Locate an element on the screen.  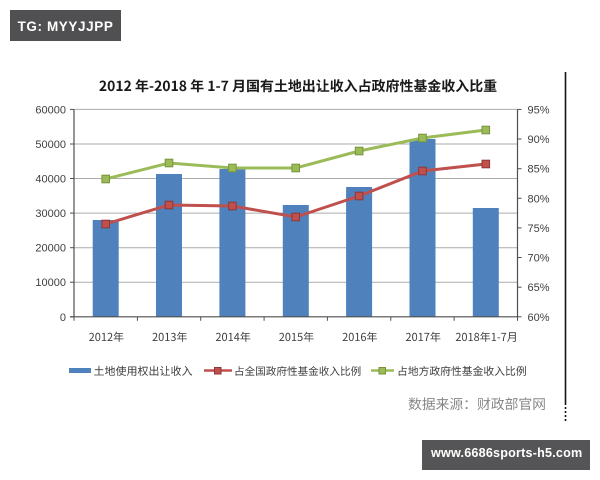
svg-text: 70% is located at coordinates (539, 259).